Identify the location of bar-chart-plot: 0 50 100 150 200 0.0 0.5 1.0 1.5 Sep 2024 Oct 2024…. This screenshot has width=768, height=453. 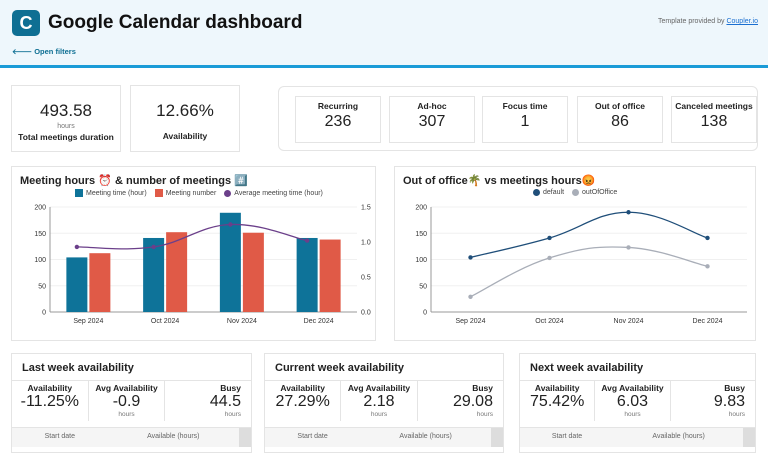
(202, 265).